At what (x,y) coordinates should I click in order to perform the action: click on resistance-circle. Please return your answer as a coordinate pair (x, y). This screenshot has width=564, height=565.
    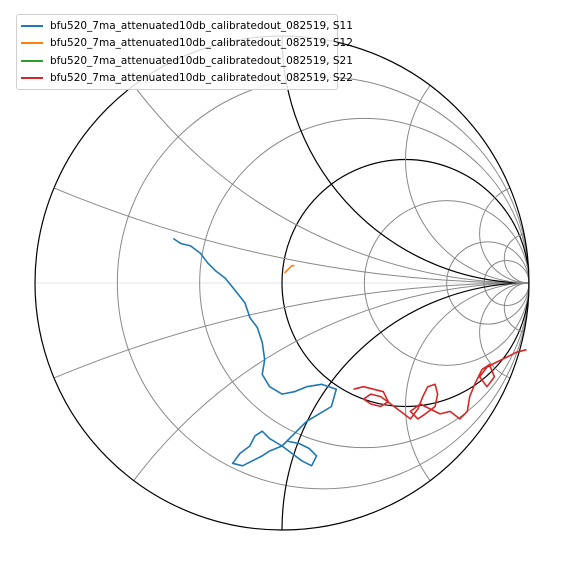
    Looking at the image, I should click on (487, 283).